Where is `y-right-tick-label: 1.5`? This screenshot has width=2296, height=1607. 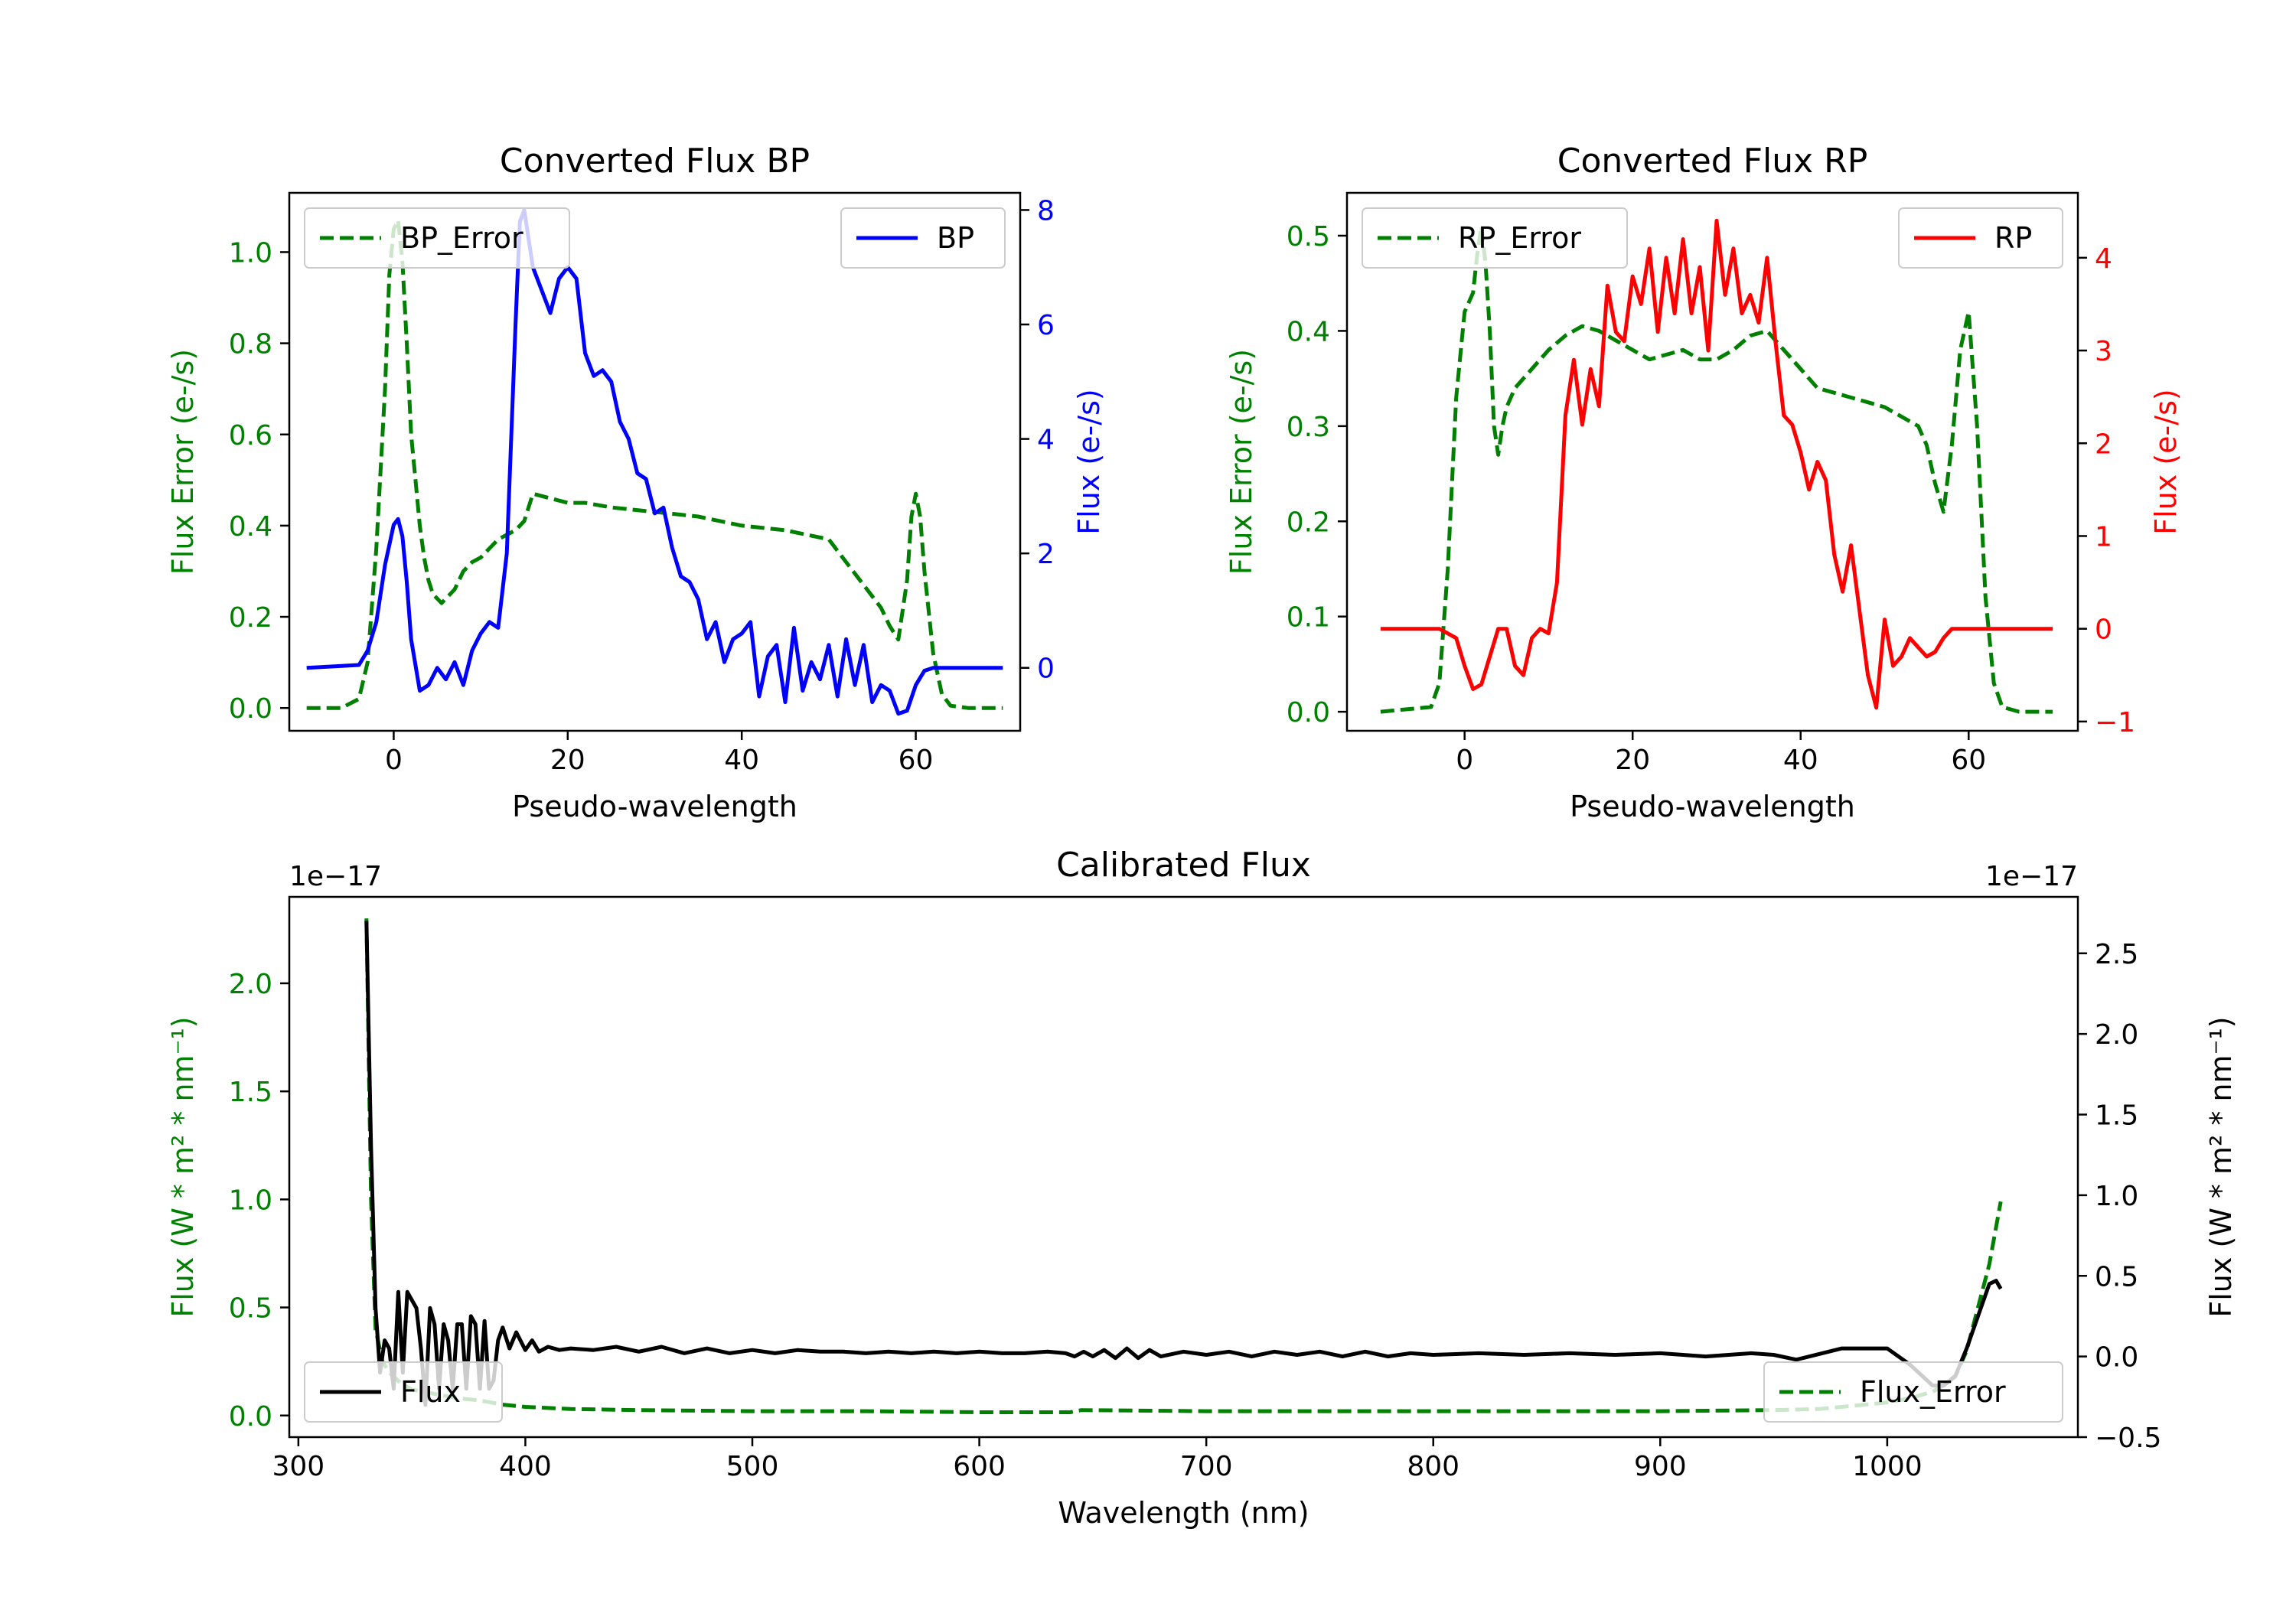 y-right-tick-label: 1.5 is located at coordinates (2116, 1116).